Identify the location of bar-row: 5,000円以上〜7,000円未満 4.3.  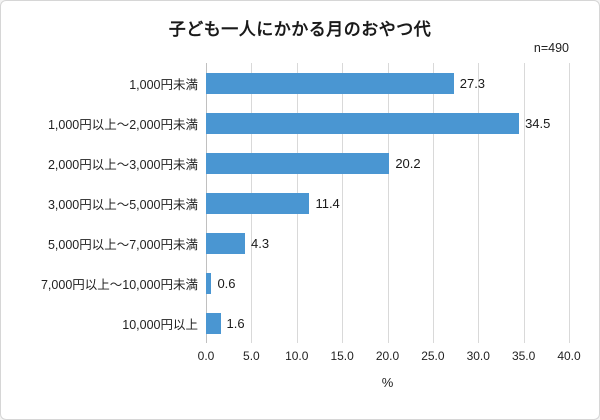
(290, 243).